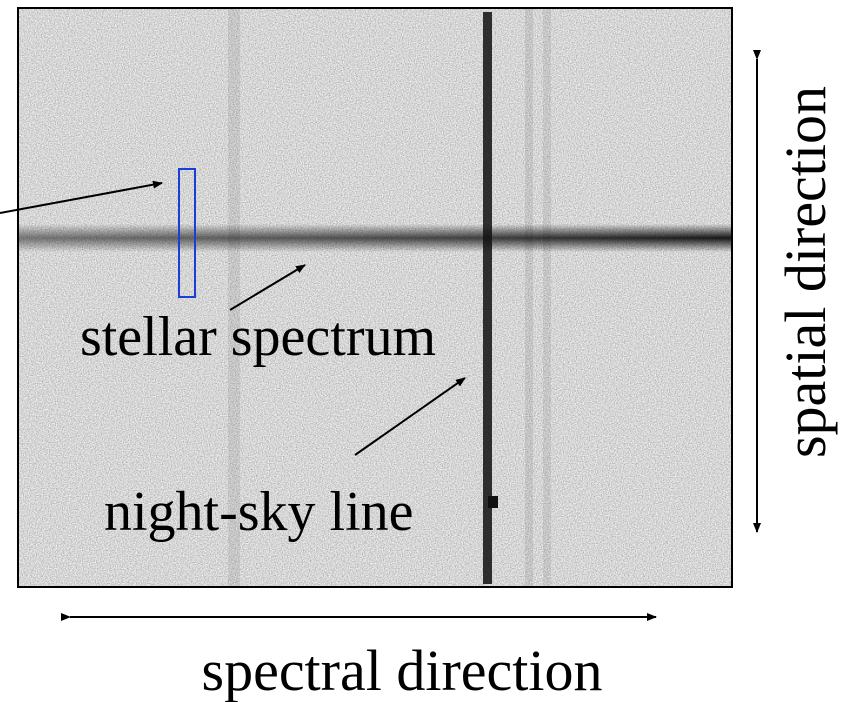 The image size is (846, 702). I want to click on slit-box, so click(187, 233).